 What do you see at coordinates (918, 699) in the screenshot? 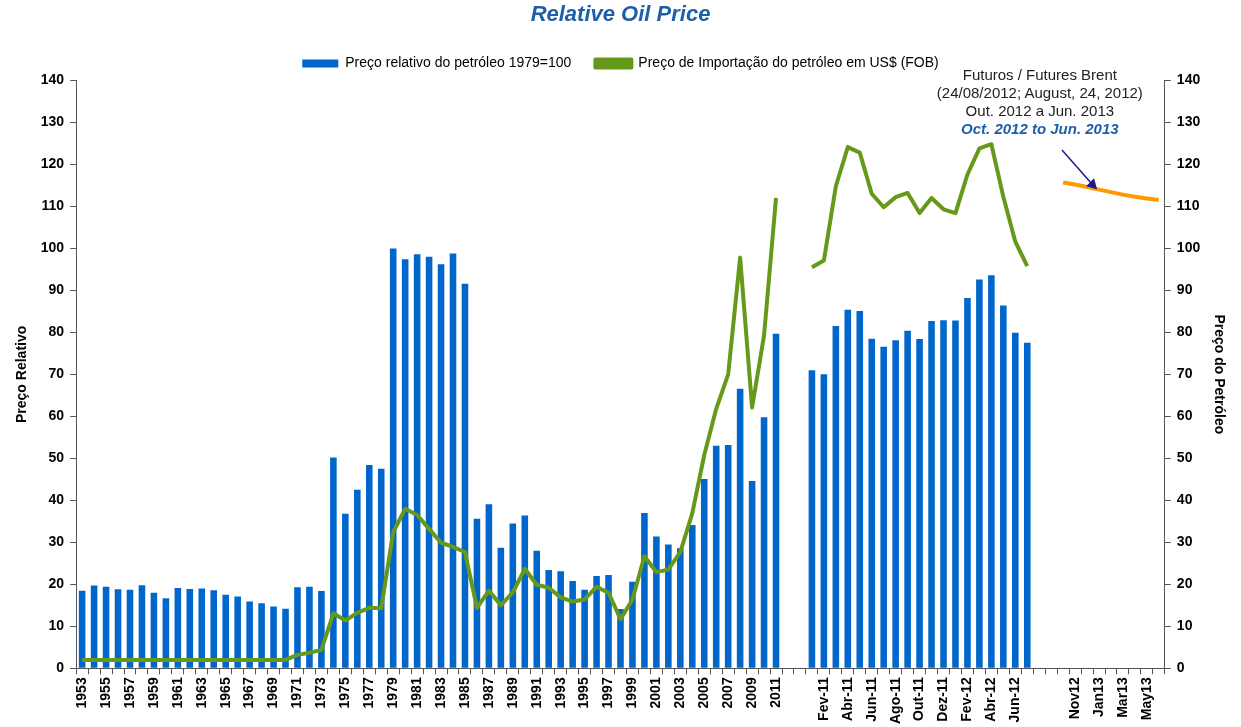
I see `x-tick-label: Out-11` at bounding box center [918, 699].